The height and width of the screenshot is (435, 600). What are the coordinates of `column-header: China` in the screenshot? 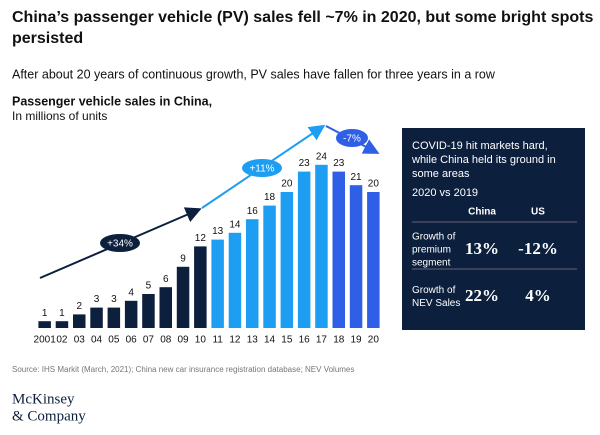 It's located at (482, 212).